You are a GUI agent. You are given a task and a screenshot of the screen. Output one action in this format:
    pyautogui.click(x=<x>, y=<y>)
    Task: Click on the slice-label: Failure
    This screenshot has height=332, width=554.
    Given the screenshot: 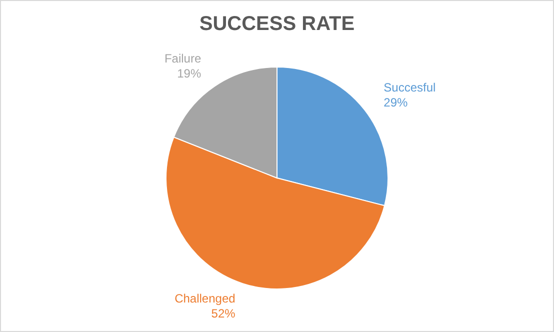 What is the action you would take?
    pyautogui.click(x=183, y=58)
    